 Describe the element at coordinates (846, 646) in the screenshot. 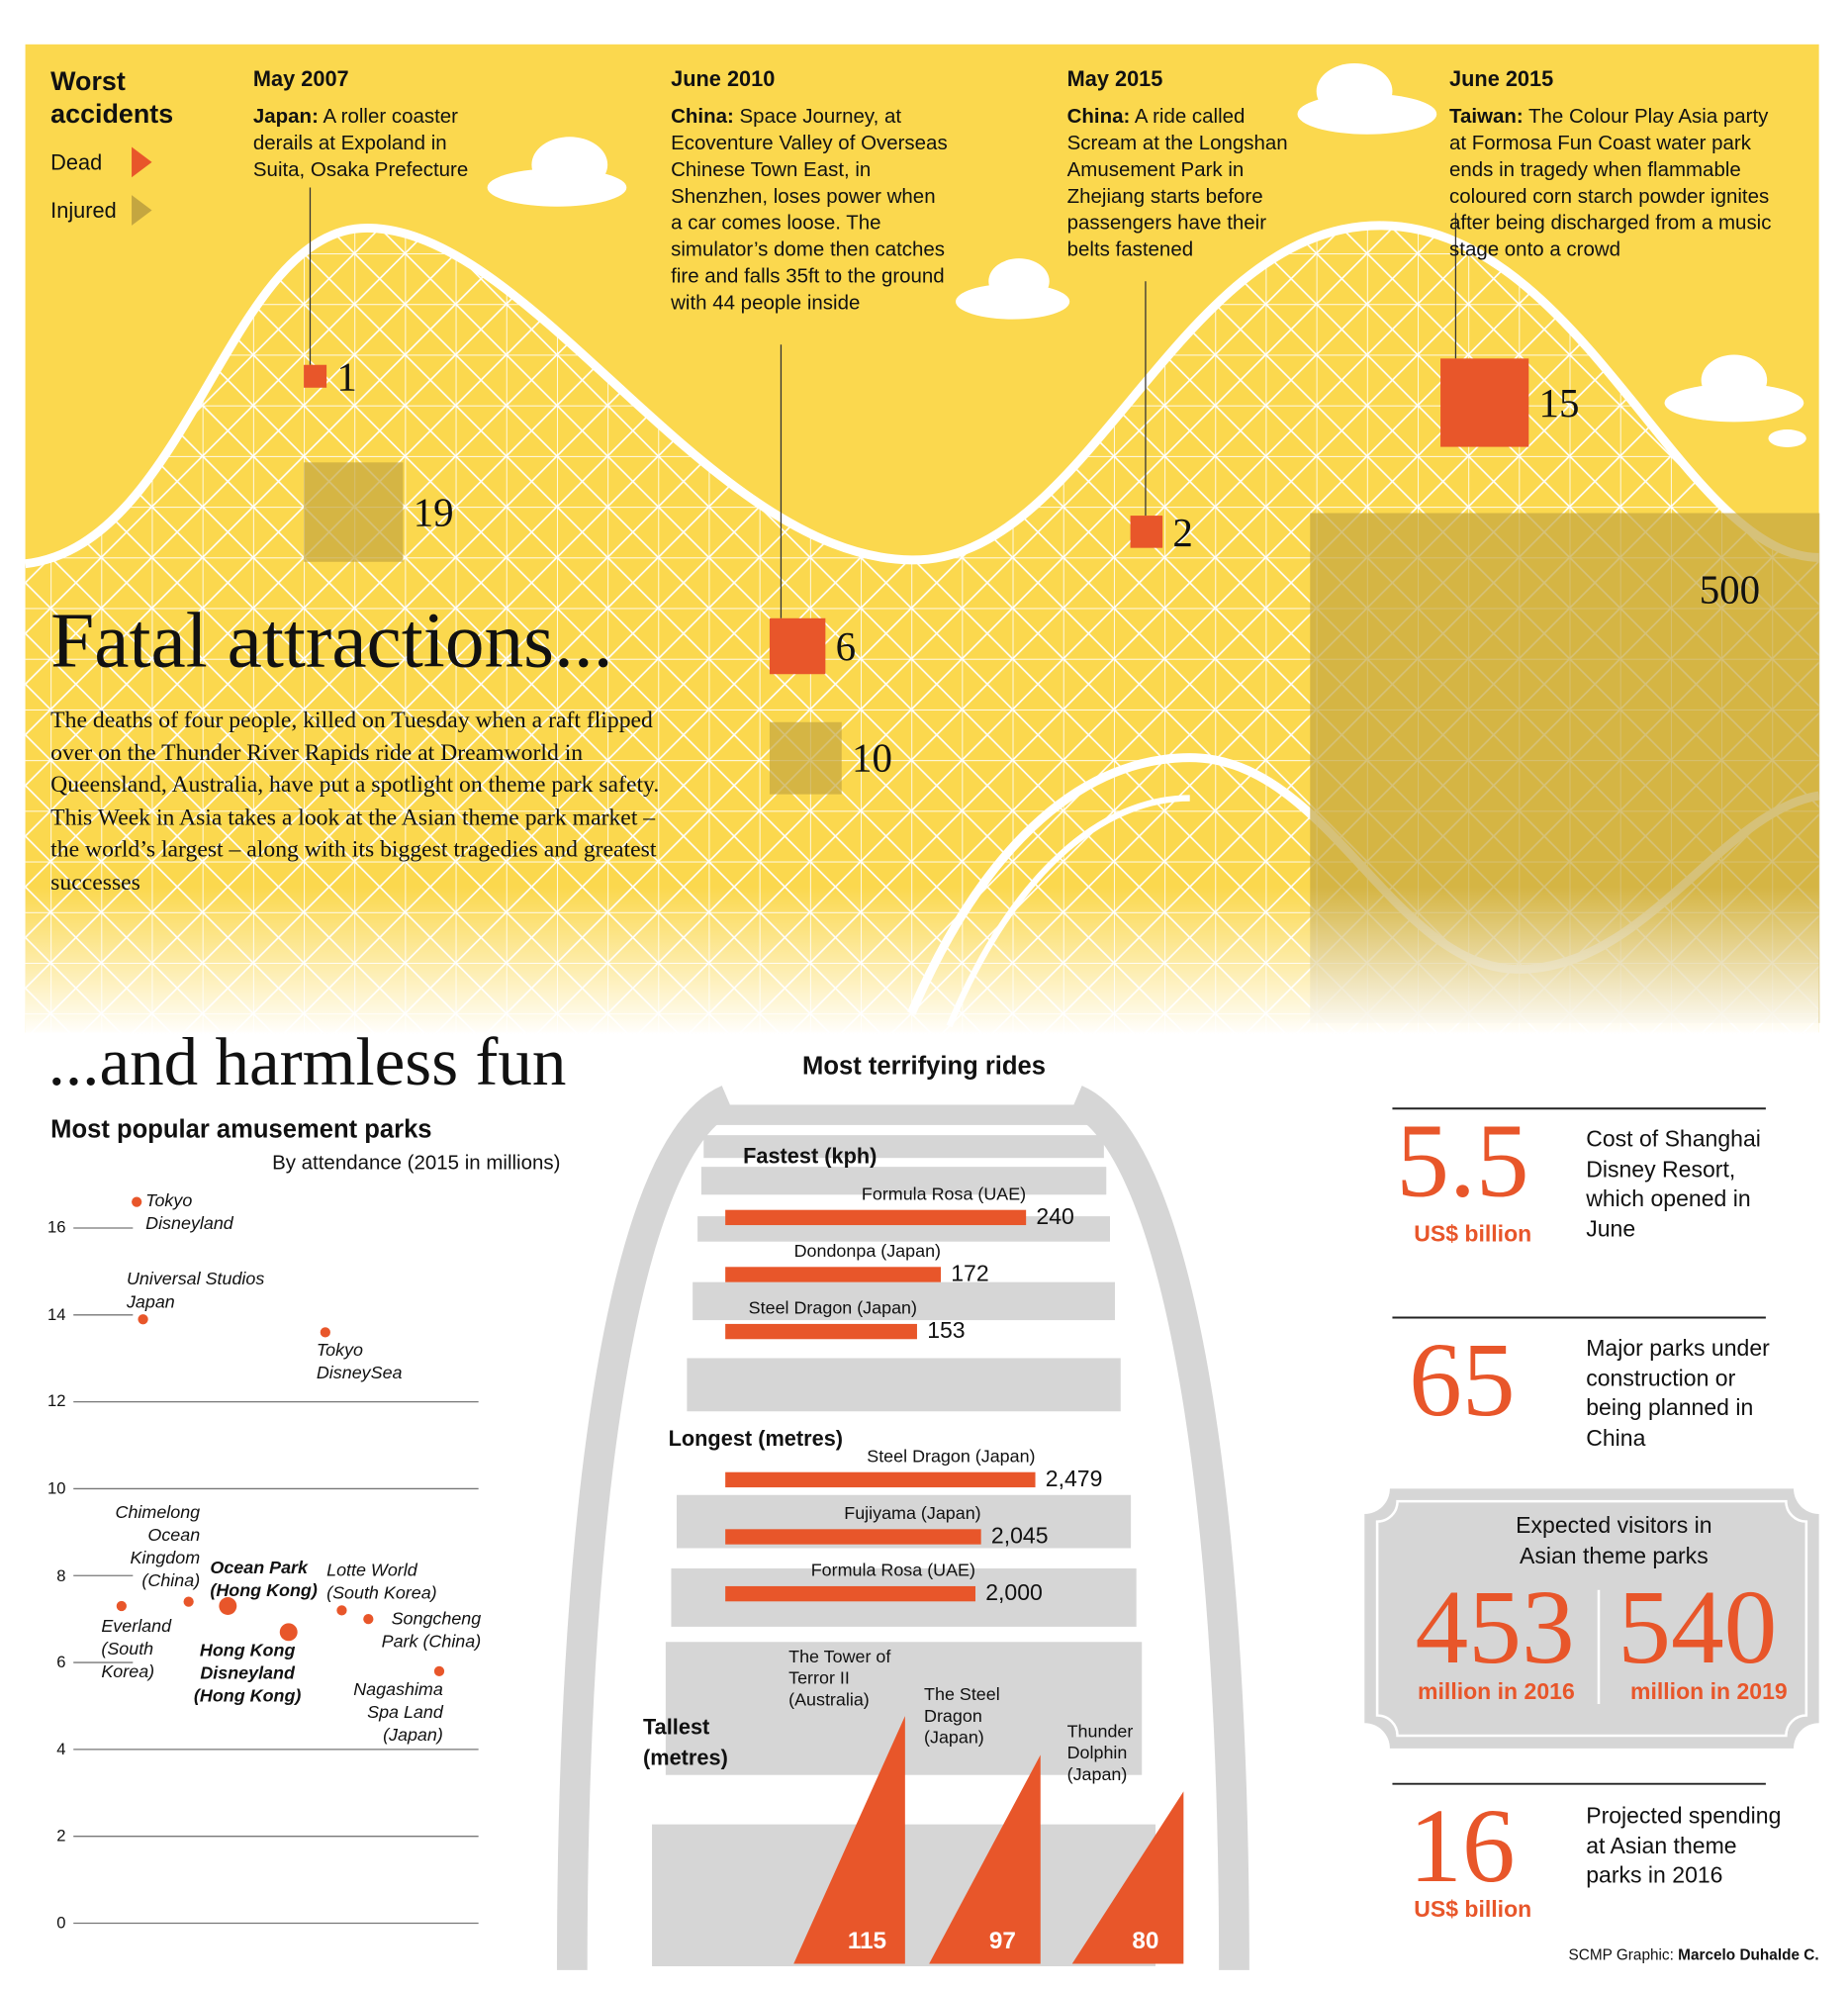

I see `value-label: 6` at that location.